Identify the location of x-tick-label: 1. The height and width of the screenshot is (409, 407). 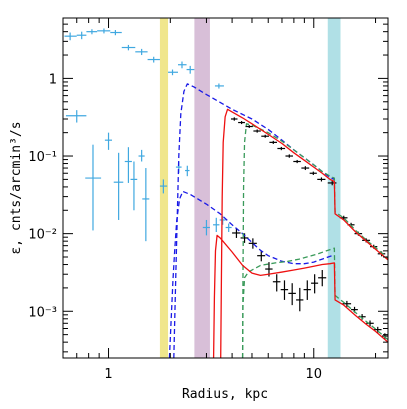
(108, 374).